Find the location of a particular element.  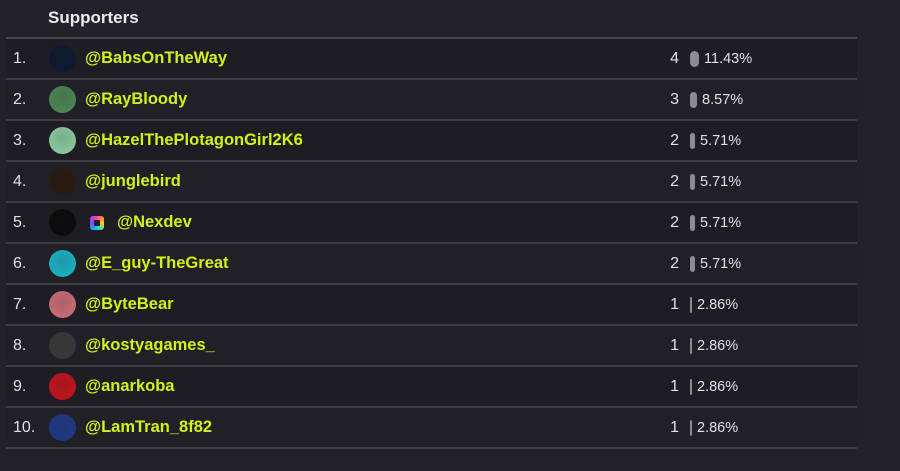

rank: 1. is located at coordinates (20, 58).